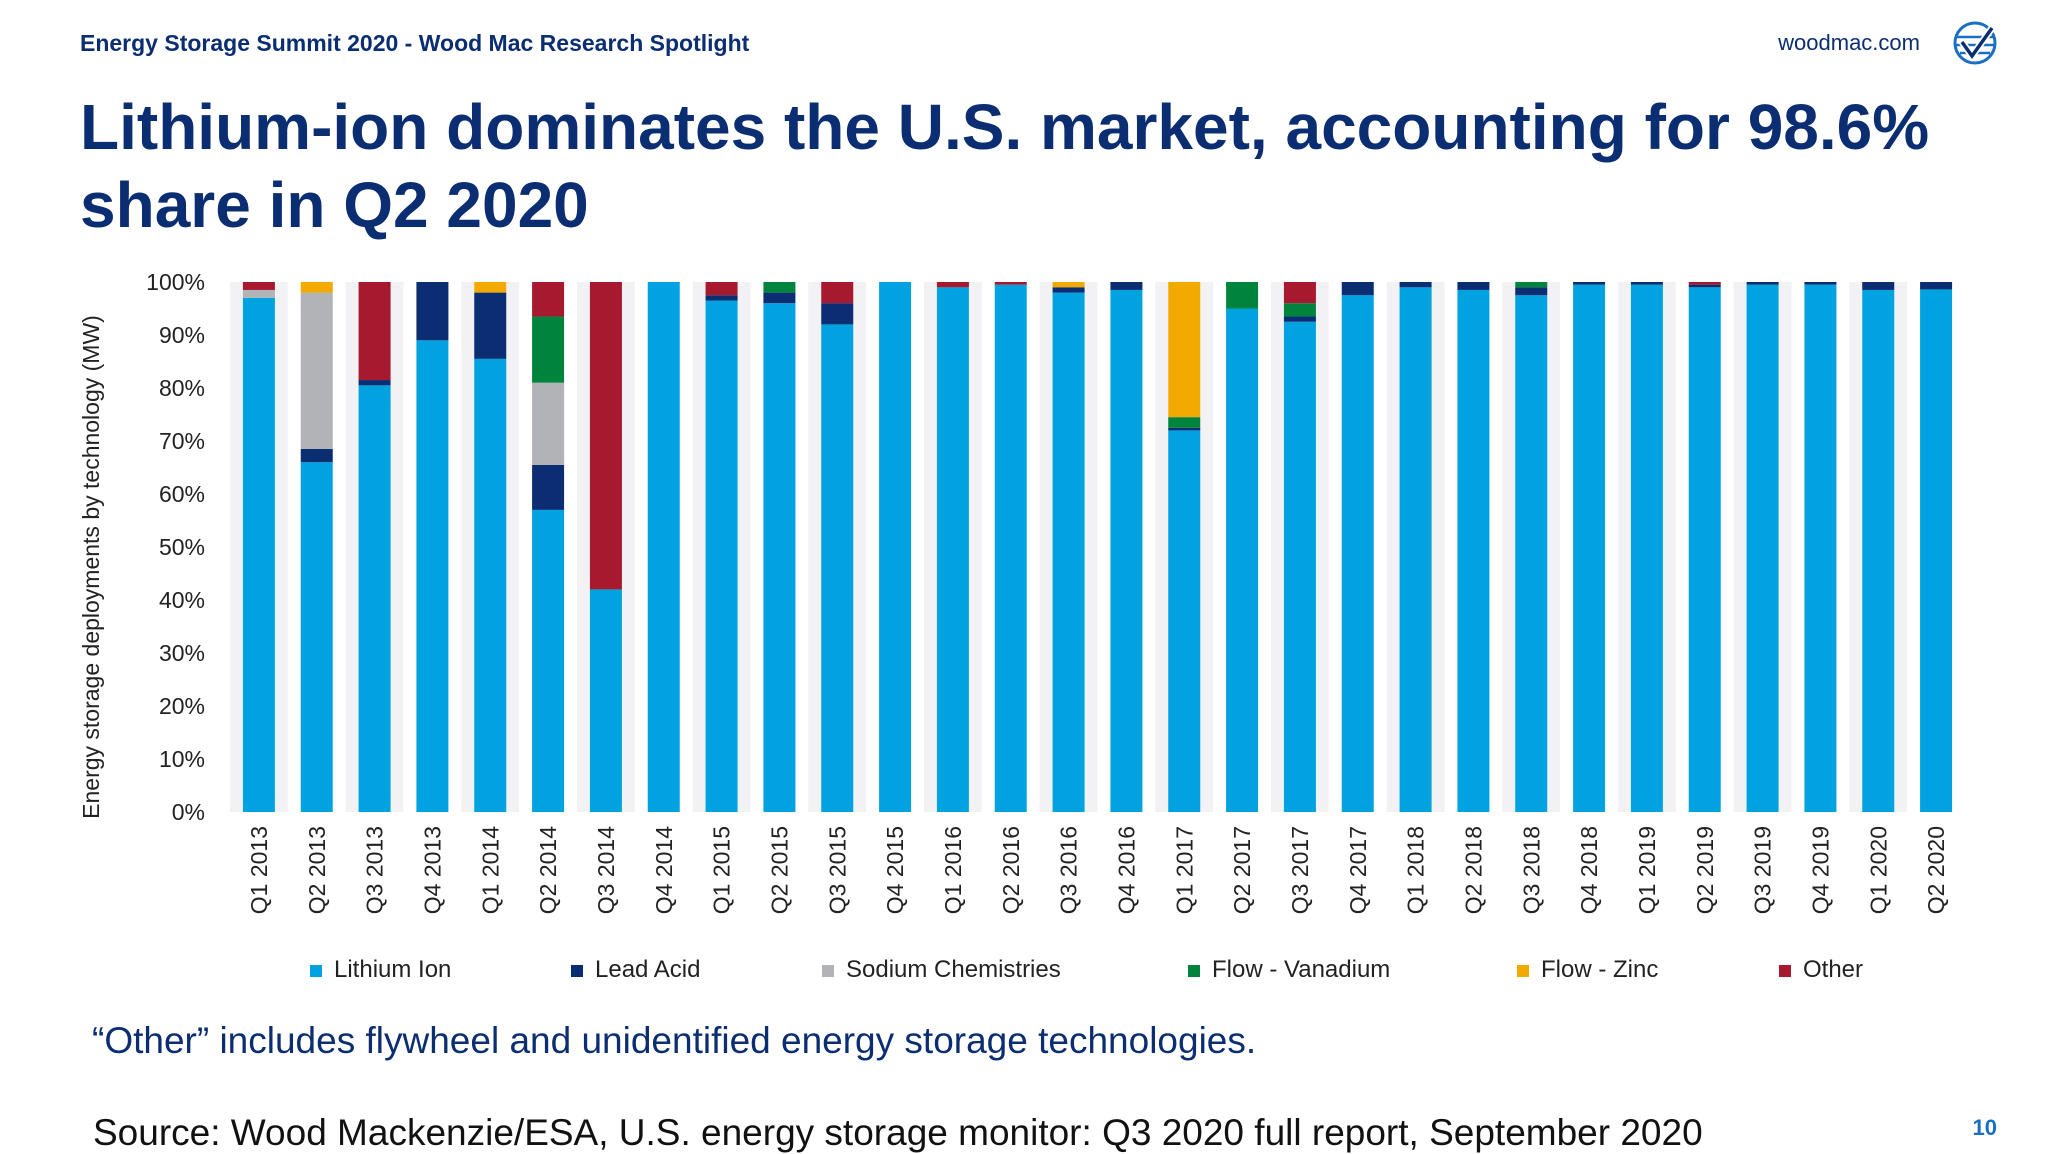 Image resolution: width=2048 pixels, height=1154 pixels. What do you see at coordinates (953, 870) in the screenshot?
I see `x-tick-label: Q1 2016` at bounding box center [953, 870].